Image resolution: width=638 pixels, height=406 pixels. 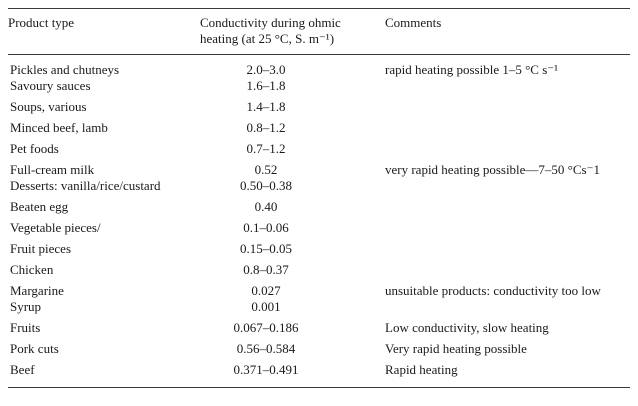 I want to click on conductivity-cell: 0.40, so click(x=266, y=206).